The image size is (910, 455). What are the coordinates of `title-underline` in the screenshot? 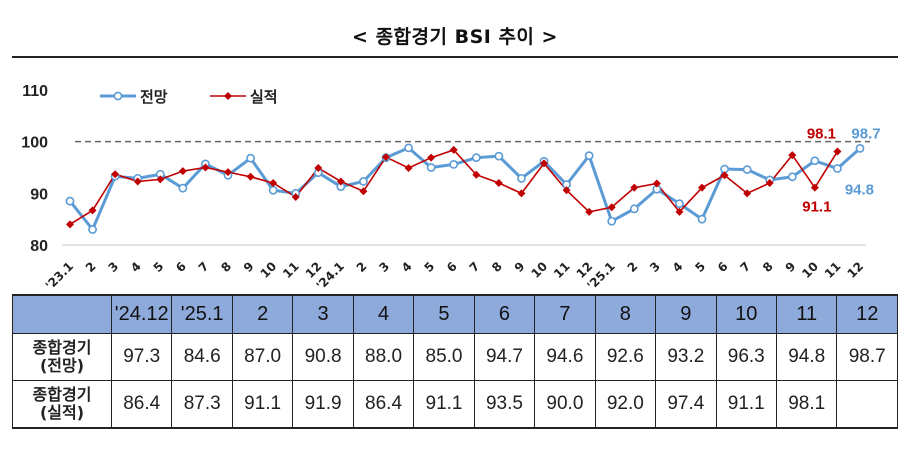 It's located at (455, 57).